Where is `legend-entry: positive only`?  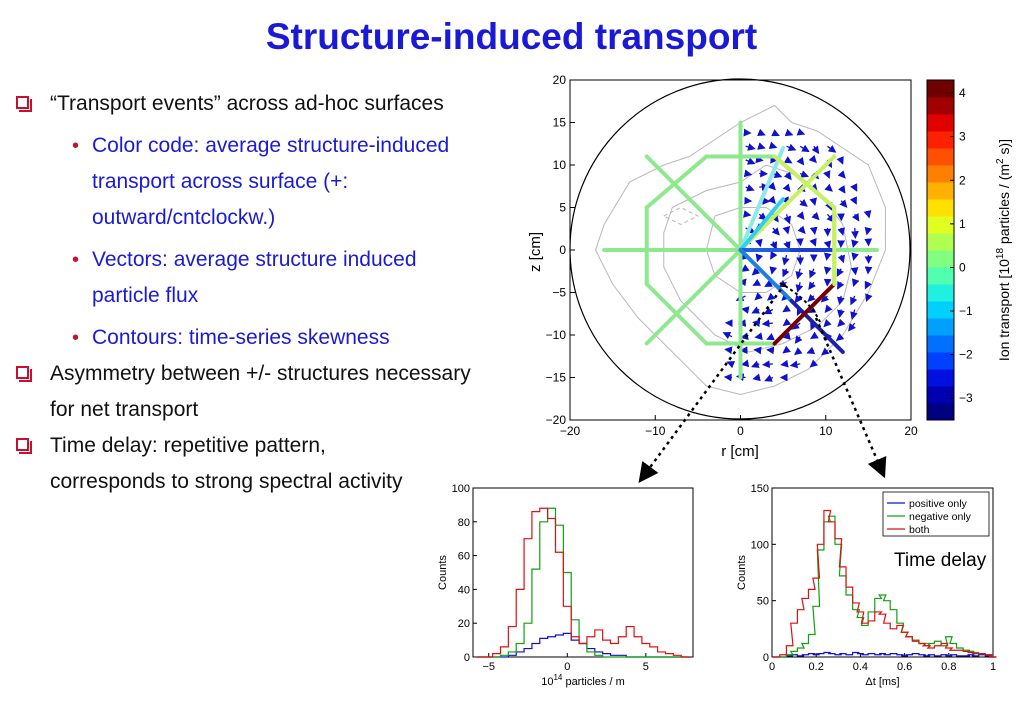
legend-entry: positive only is located at coordinates (938, 504).